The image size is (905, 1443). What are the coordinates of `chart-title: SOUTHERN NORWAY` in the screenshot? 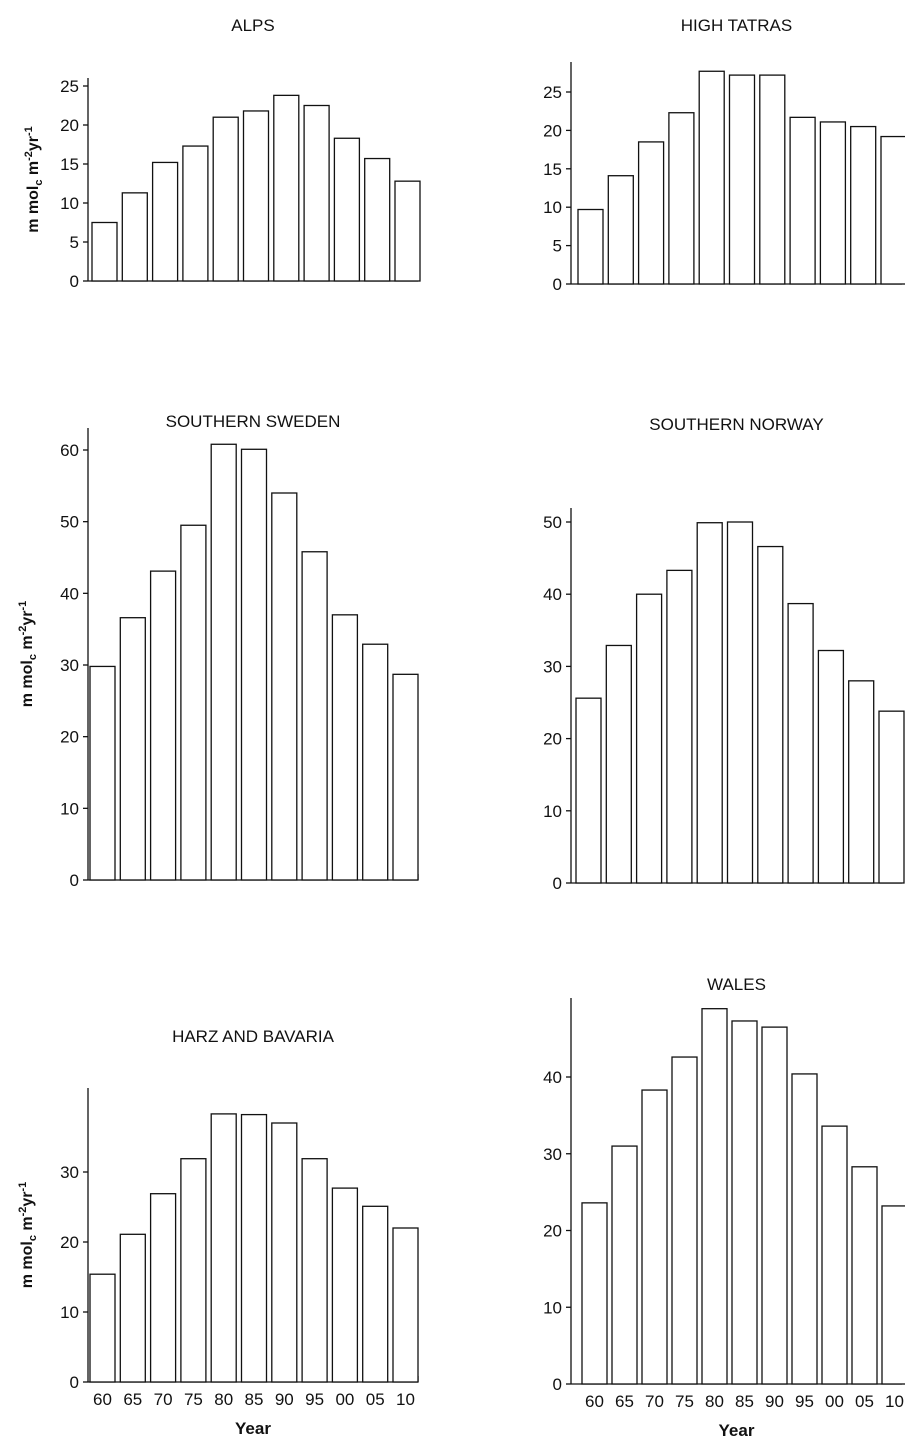 It's located at (736, 424).